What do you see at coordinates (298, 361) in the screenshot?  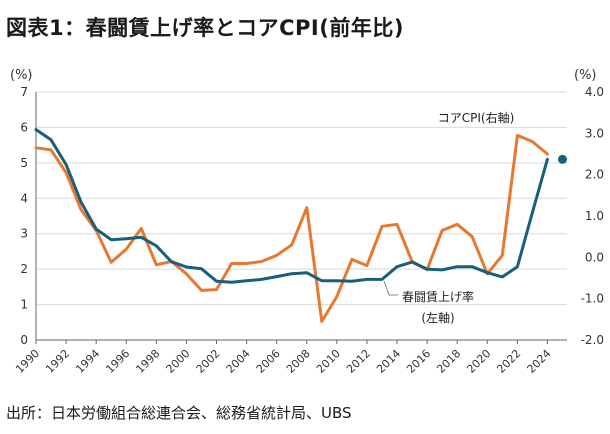 I see `x-tick-label: 2008` at bounding box center [298, 361].